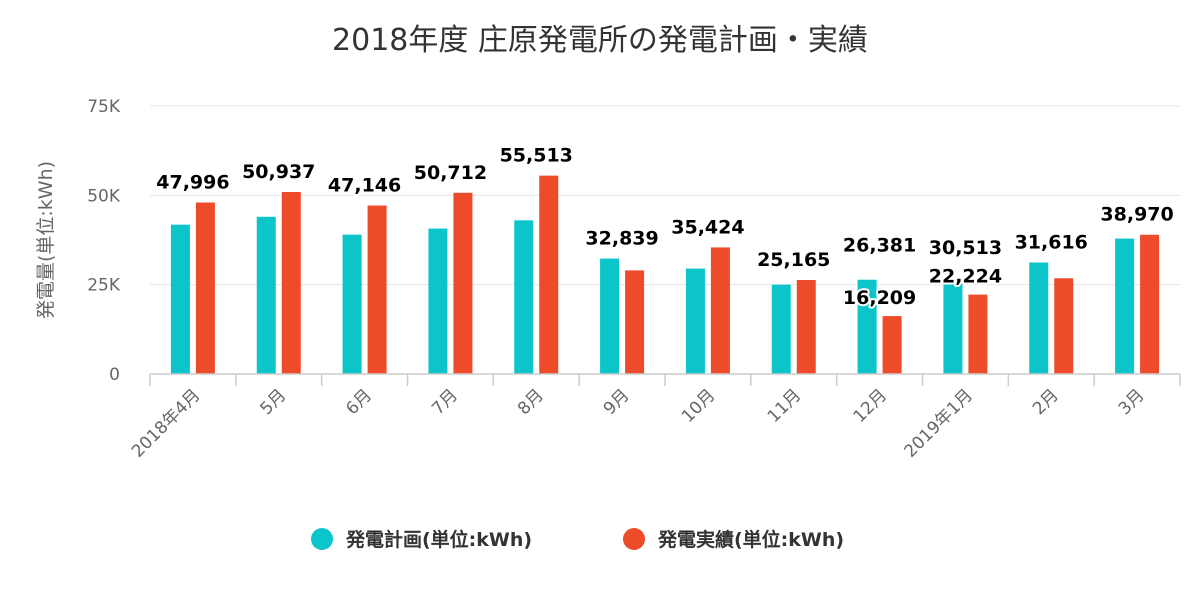  What do you see at coordinates (273, 402) in the screenshot?
I see `x-tick-label: 5月` at bounding box center [273, 402].